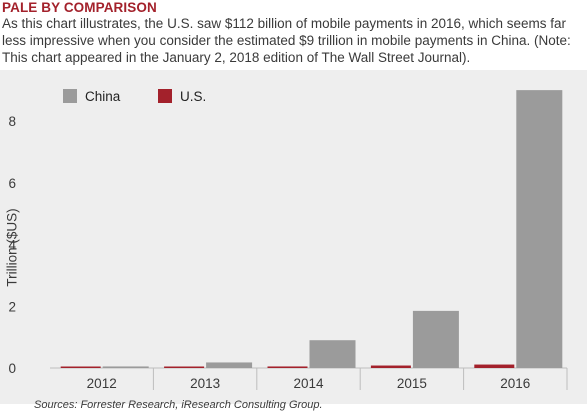 This screenshot has width=587, height=414. I want to click on bar-us-2013, so click(184, 367).